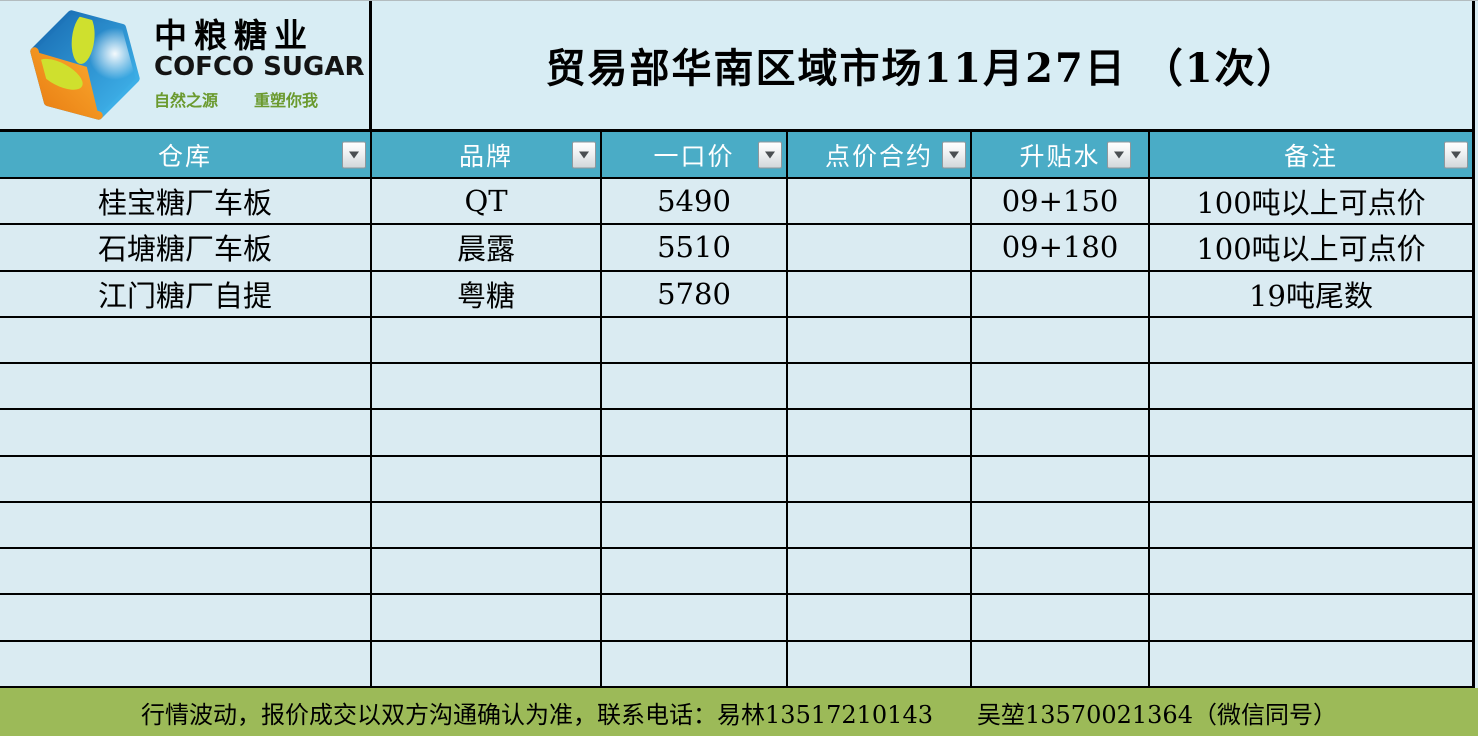 The height and width of the screenshot is (736, 1478). I want to click on column-header-warehouse: 仓库, so click(186, 154).